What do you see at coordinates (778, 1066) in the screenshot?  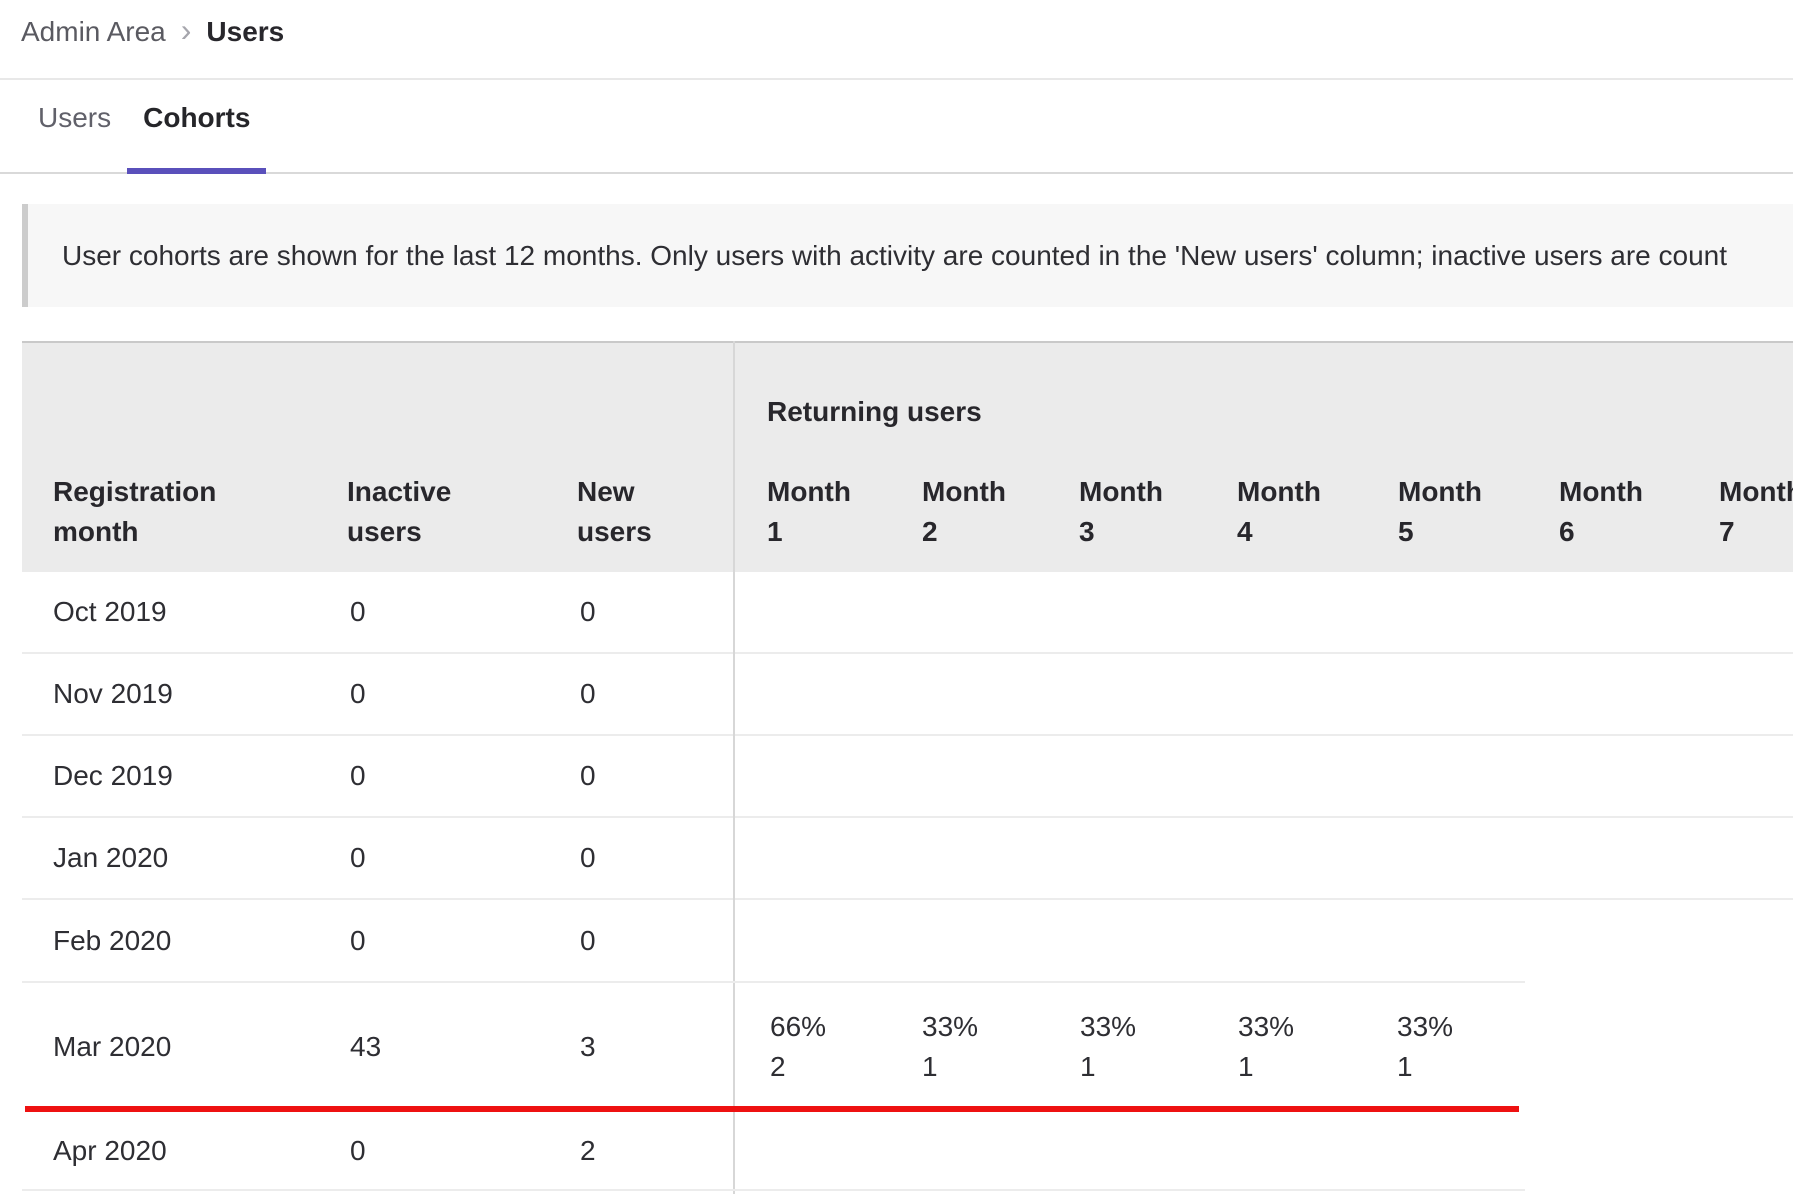 I see `returning-count: 2` at bounding box center [778, 1066].